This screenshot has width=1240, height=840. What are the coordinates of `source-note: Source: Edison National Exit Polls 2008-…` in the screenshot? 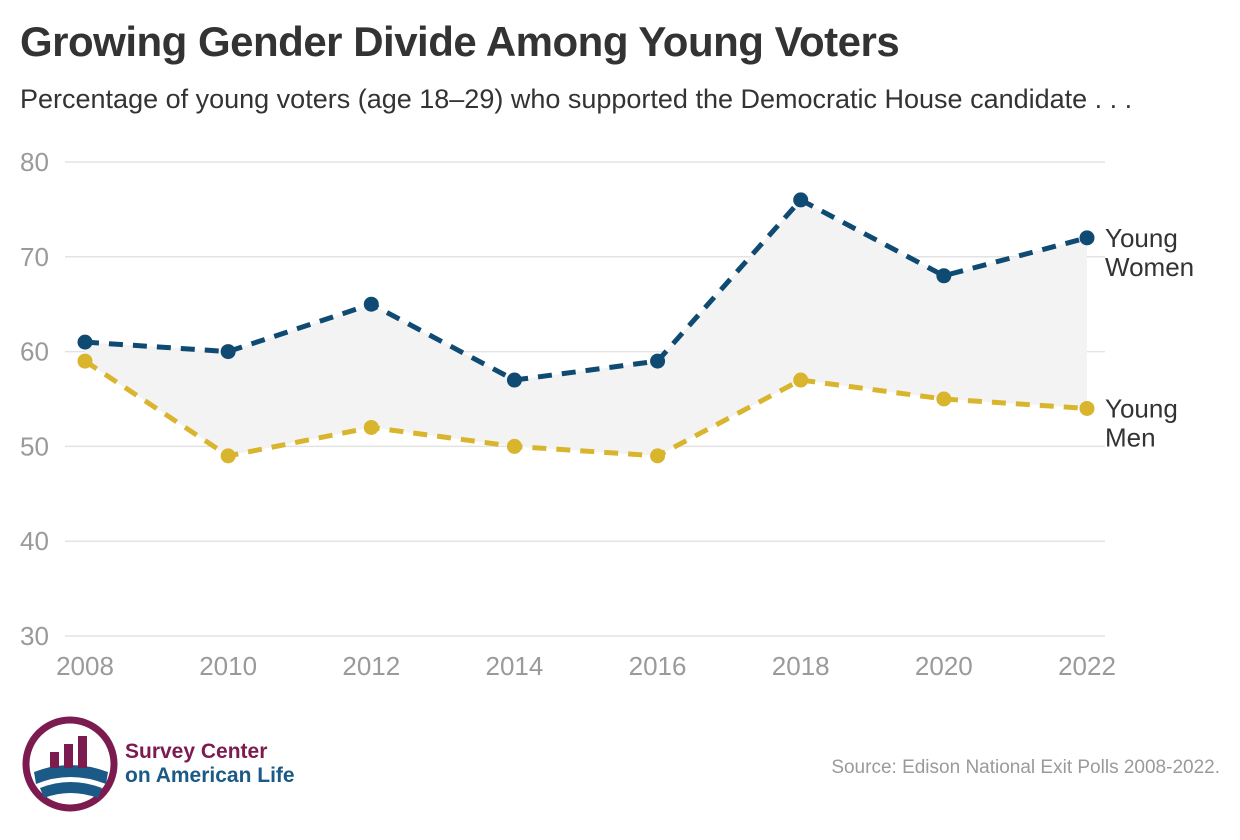 It's located at (1025, 767).